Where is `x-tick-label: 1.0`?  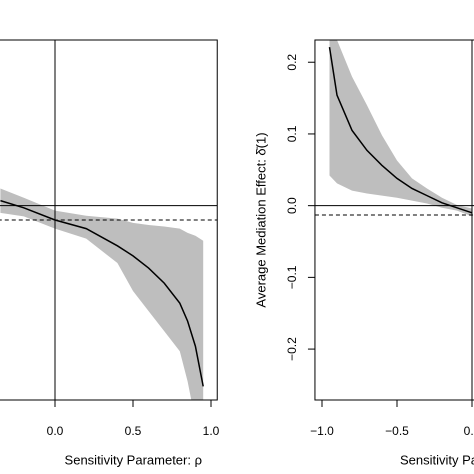
x-tick-label: 1.0 is located at coordinates (211, 431).